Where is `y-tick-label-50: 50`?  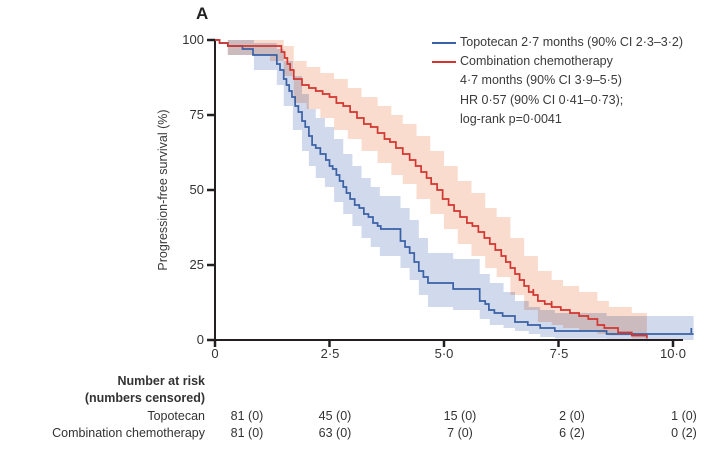
y-tick-label-50: 50 is located at coordinates (196, 189).